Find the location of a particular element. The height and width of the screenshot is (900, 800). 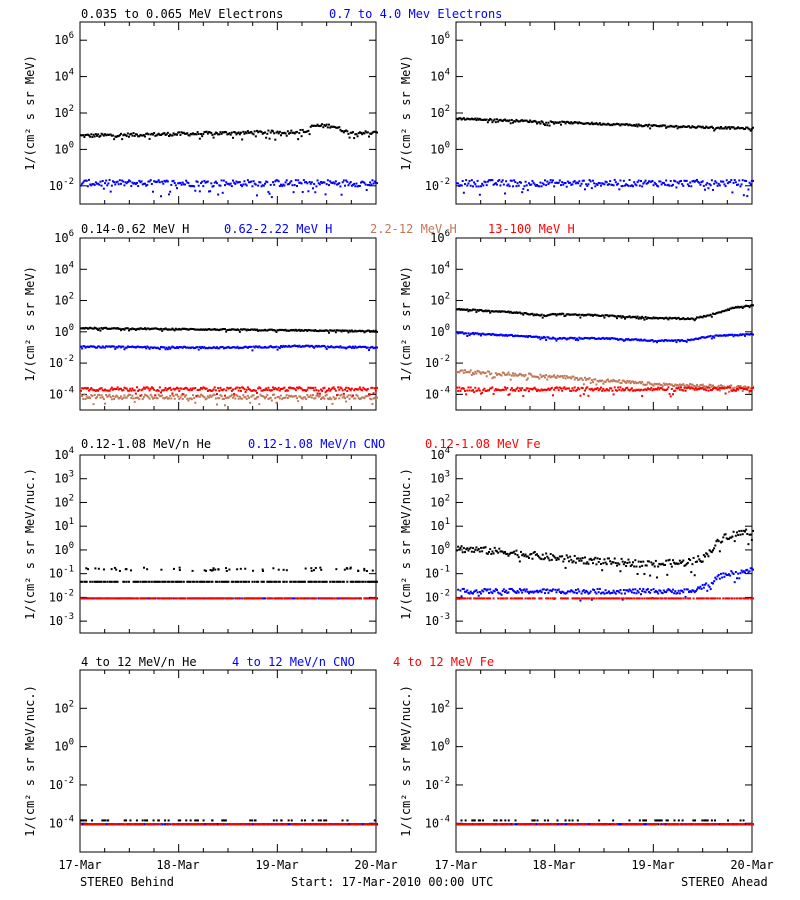

y-tick-label: 10³ is located at coordinates (64, 478).